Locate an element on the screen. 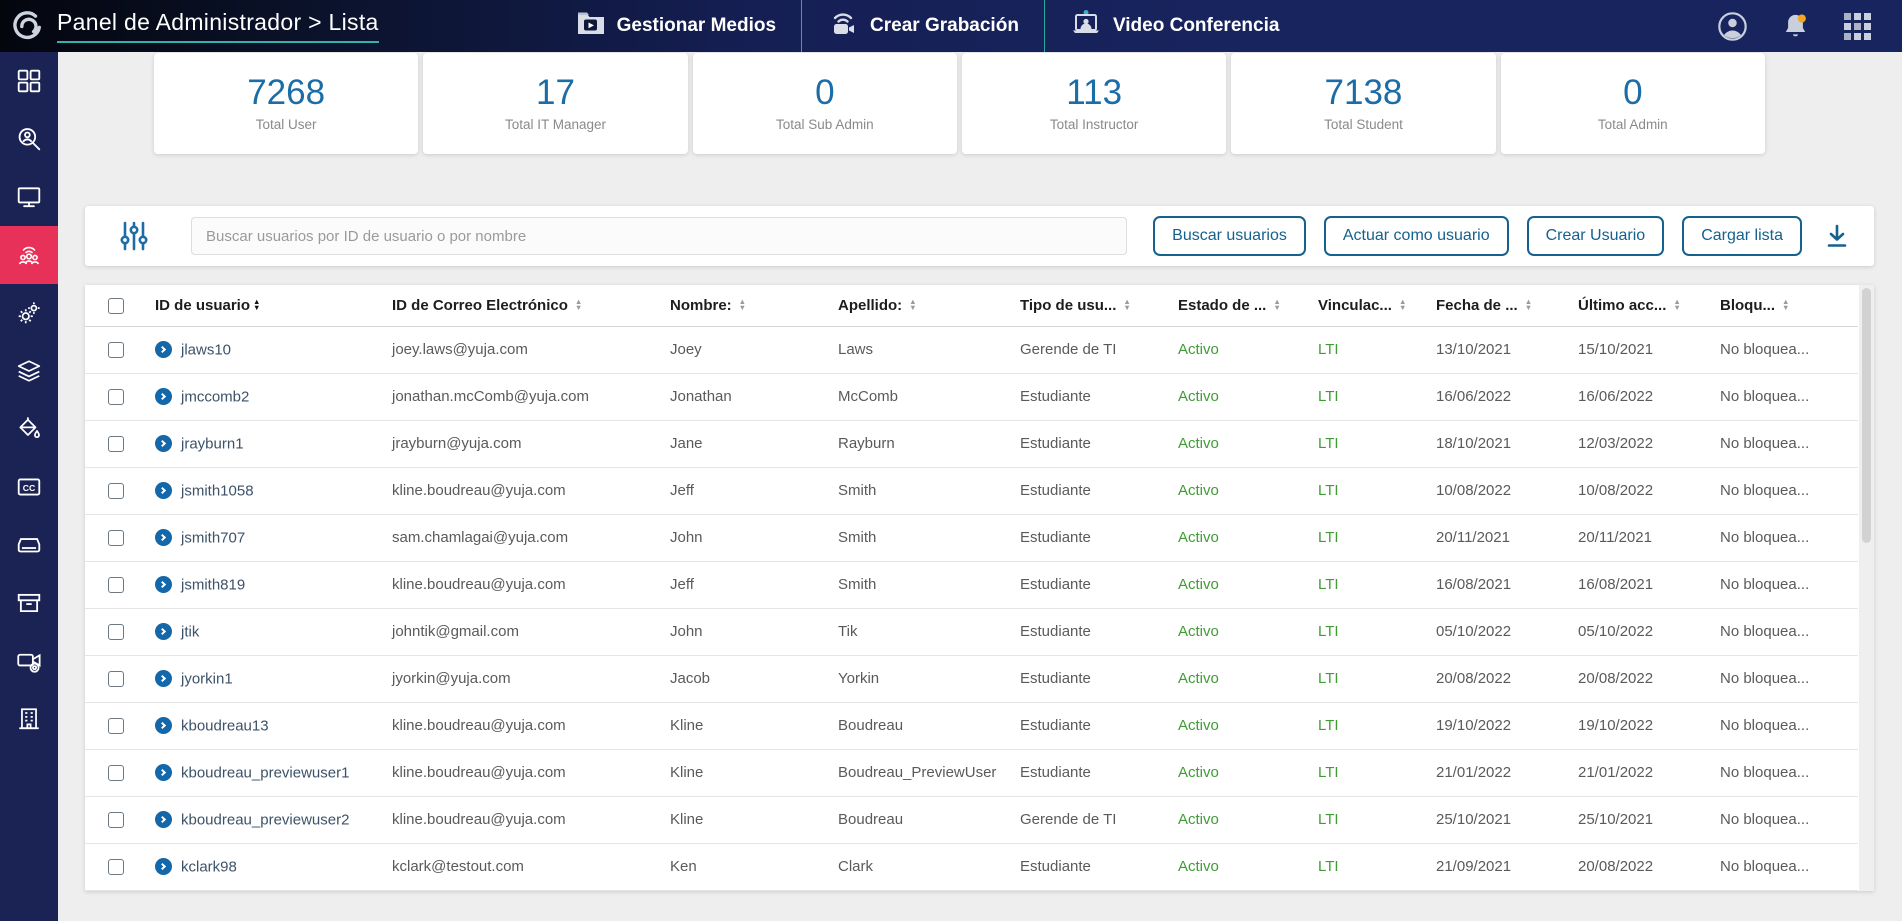  profile-icon is located at coordinates (1732, 26).